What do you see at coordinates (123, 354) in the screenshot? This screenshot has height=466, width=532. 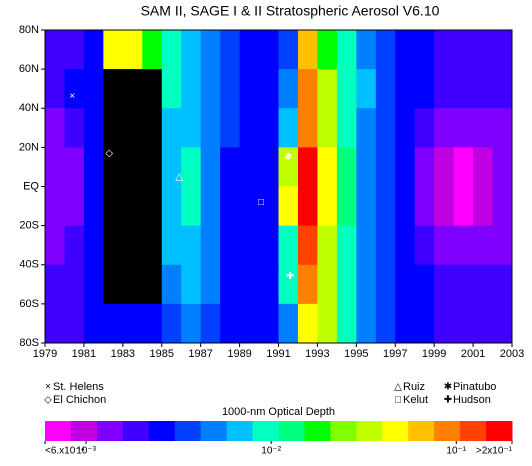 I see `x-tick-label: 1983` at bounding box center [123, 354].